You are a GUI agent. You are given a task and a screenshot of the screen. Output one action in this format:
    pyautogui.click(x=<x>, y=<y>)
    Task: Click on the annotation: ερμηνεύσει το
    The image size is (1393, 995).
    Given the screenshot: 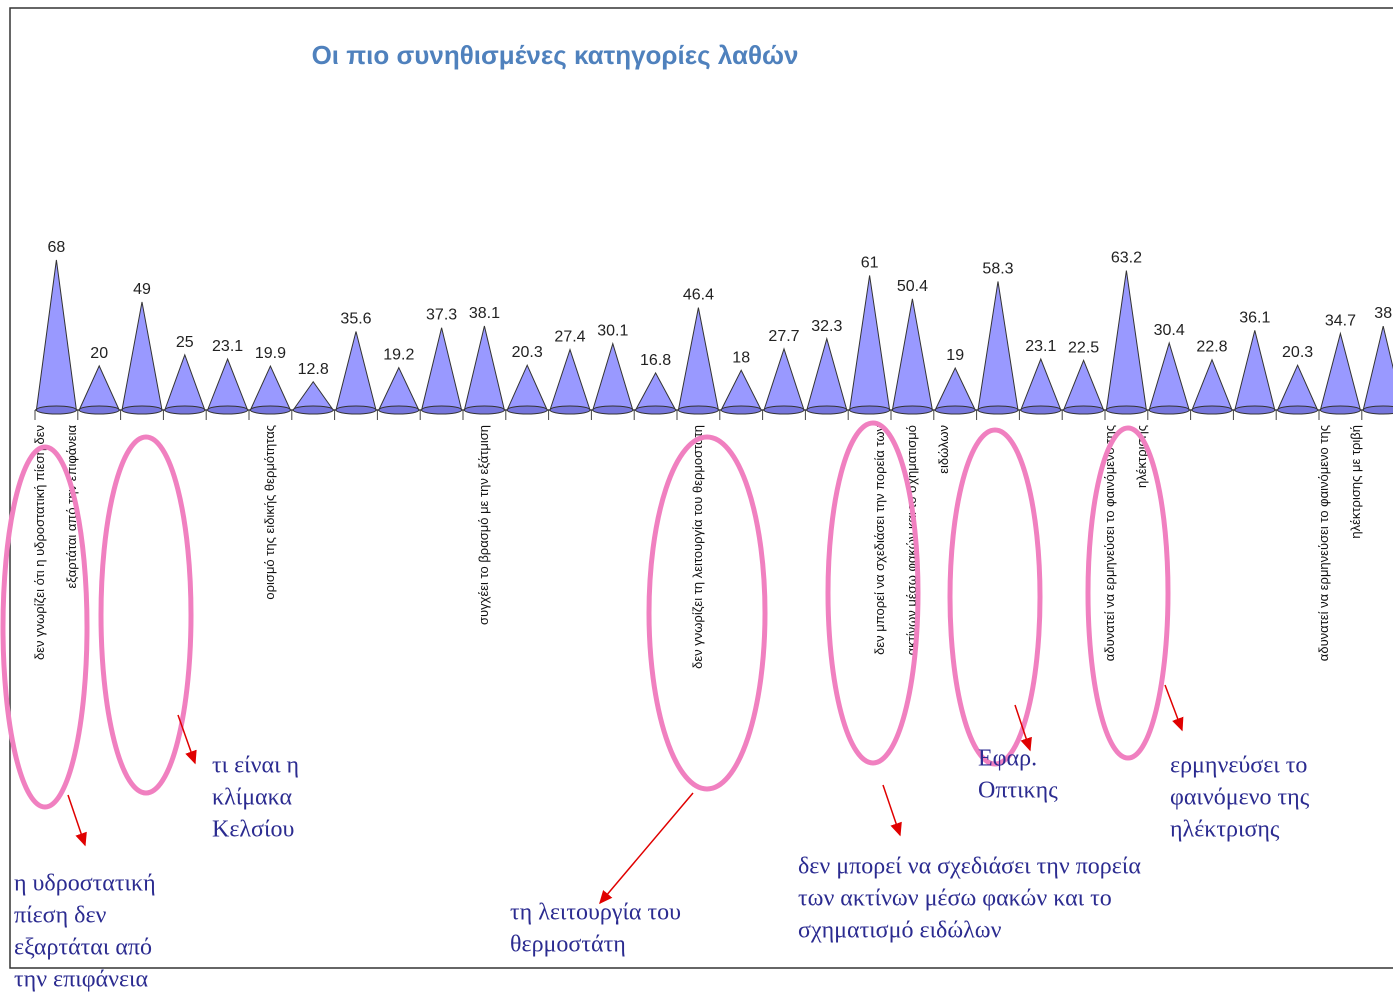 What is the action you would take?
    pyautogui.click(x=1238, y=766)
    